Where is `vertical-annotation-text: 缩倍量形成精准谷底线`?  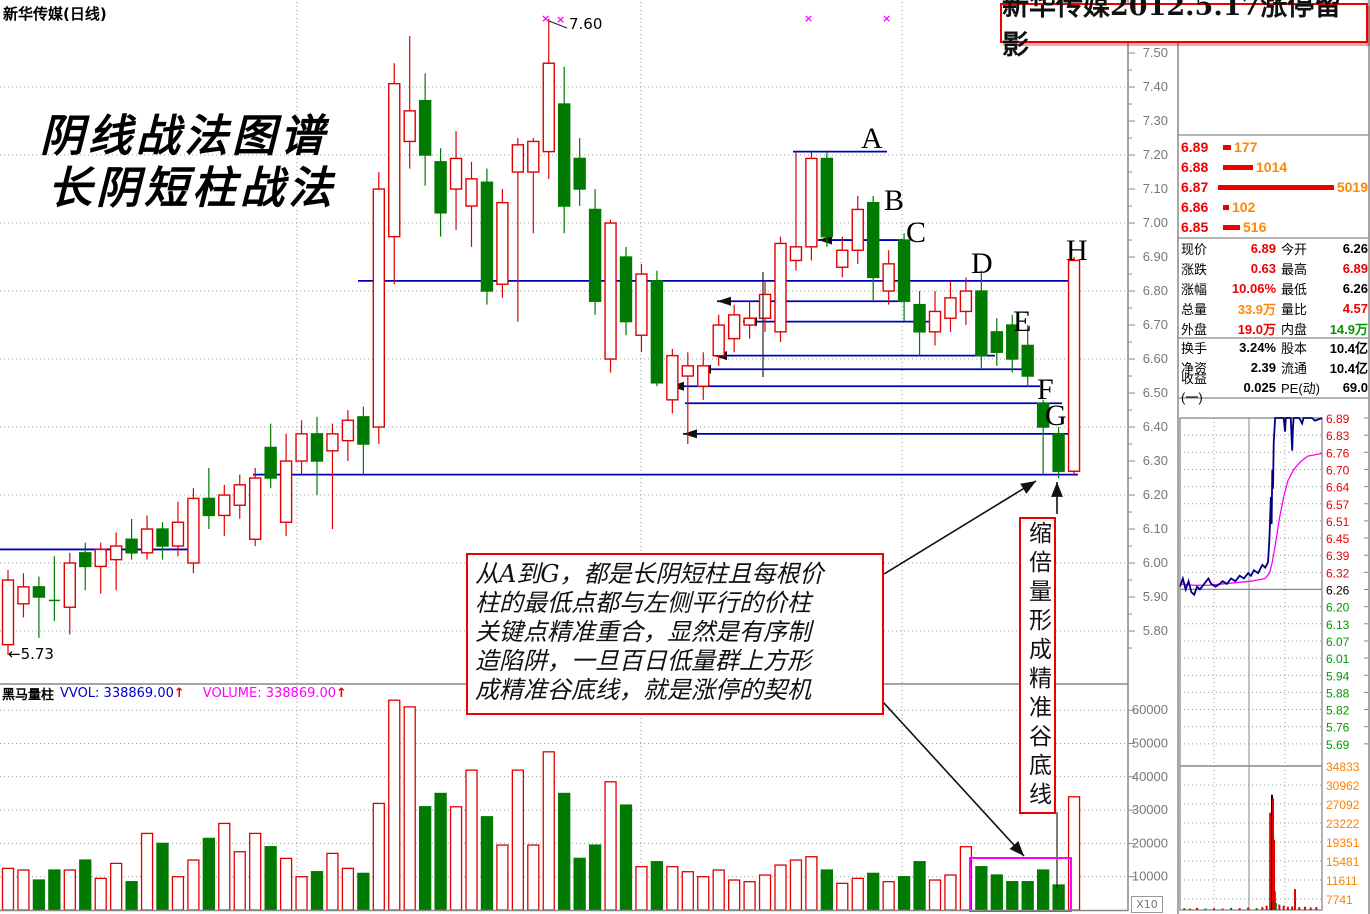 vertical-annotation-text: 缩倍量形成精准谷底线 is located at coordinates (1037, 665).